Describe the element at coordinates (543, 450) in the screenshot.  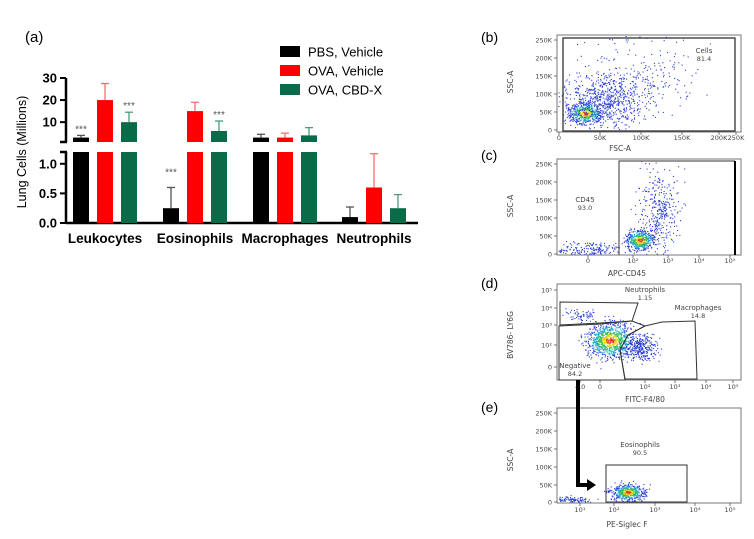
I see `y-tick-label: 150K` at that location.